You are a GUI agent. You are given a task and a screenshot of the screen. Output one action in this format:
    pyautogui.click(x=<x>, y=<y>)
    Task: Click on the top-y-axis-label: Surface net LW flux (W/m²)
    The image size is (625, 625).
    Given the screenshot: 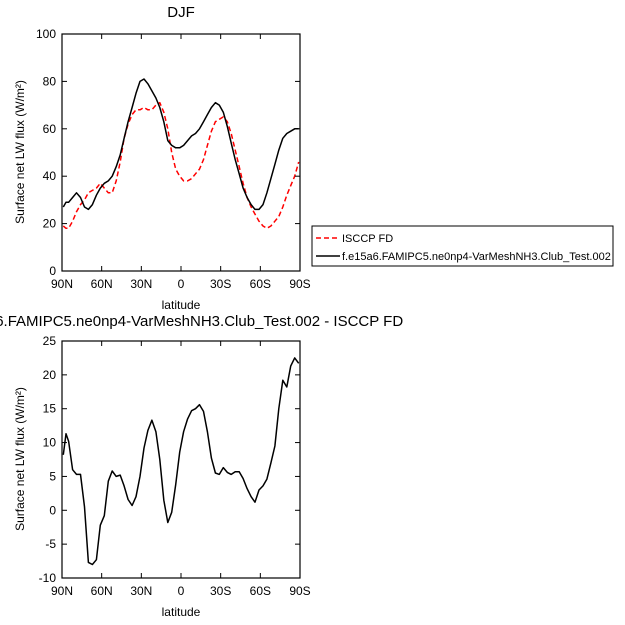 What is the action you would take?
    pyautogui.click(x=20, y=152)
    